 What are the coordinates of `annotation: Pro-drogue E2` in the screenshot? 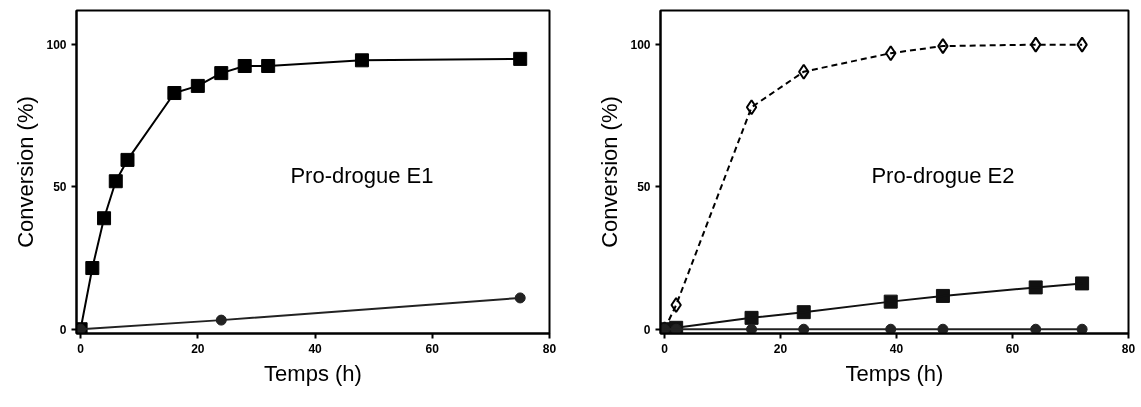 It's located at (943, 176).